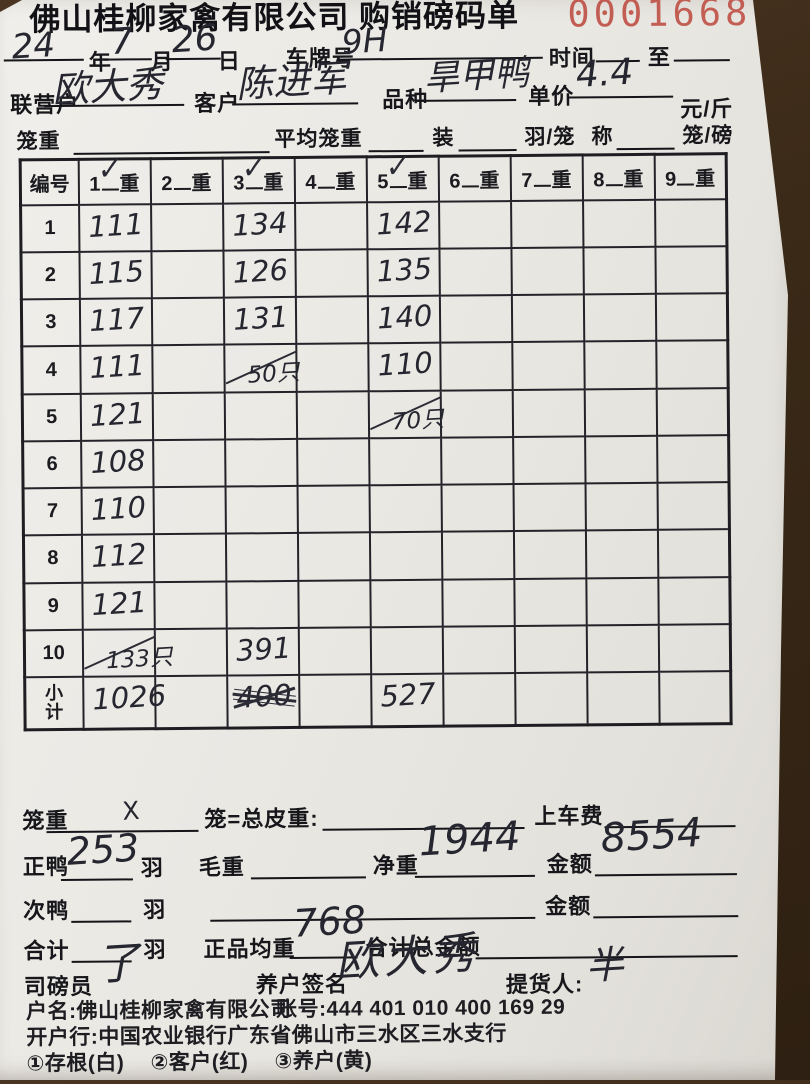  Describe the element at coordinates (404, 364) in the screenshot. I see `handwritten-weight: 110` at that location.